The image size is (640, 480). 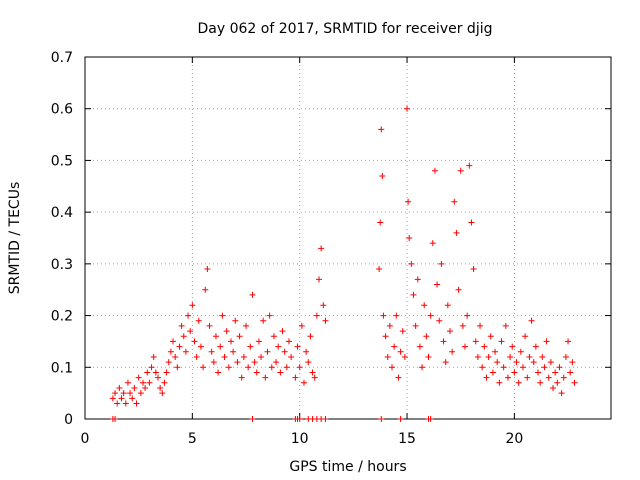 What do you see at coordinates (407, 439) in the screenshot?
I see `x-tick-label: 15` at bounding box center [407, 439].